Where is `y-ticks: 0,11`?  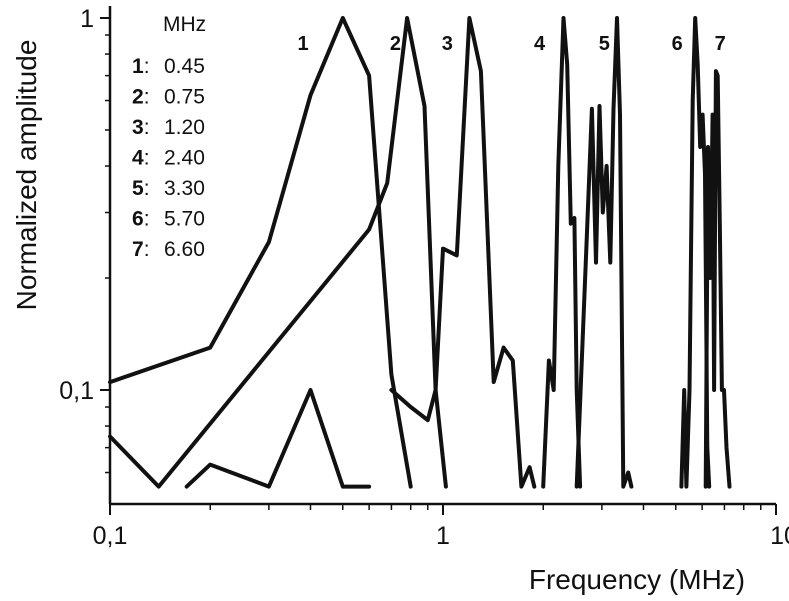 y-ticks: 0,11 is located at coordinates (84, 239).